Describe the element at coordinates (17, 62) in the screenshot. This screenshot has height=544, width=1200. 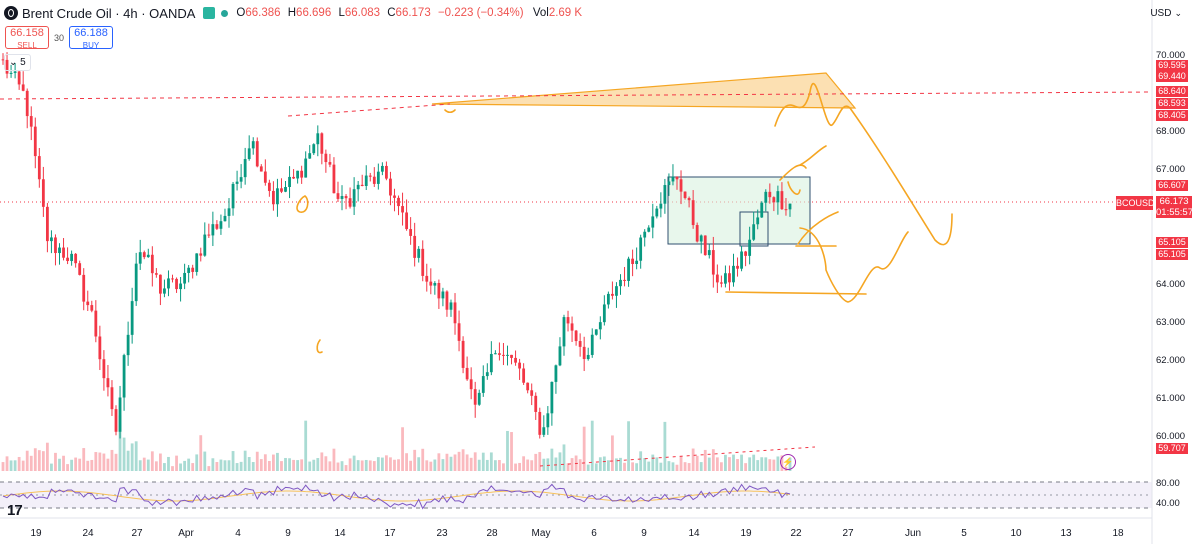
I see `indicators-toggle-button: ⌄ 5` at that location.